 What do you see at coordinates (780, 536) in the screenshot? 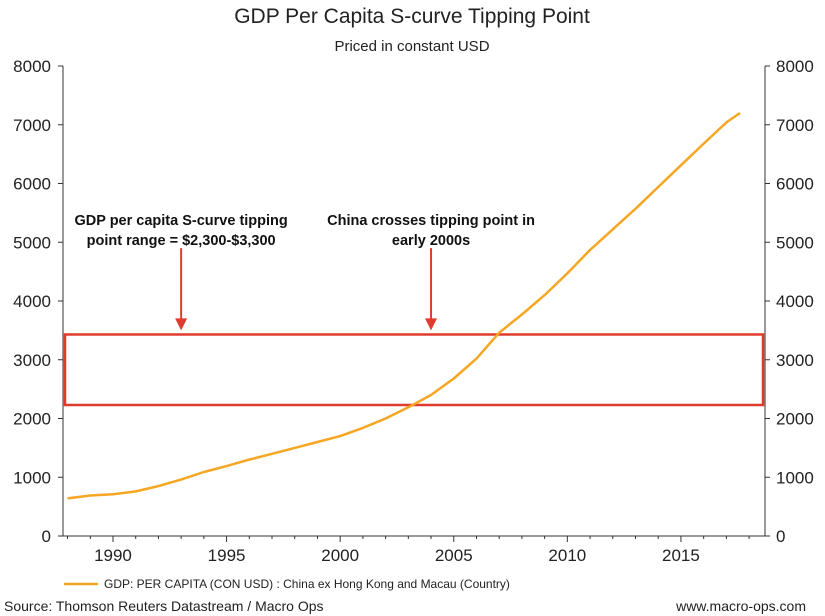
I see `y-tick-label-right: 0` at bounding box center [780, 536].